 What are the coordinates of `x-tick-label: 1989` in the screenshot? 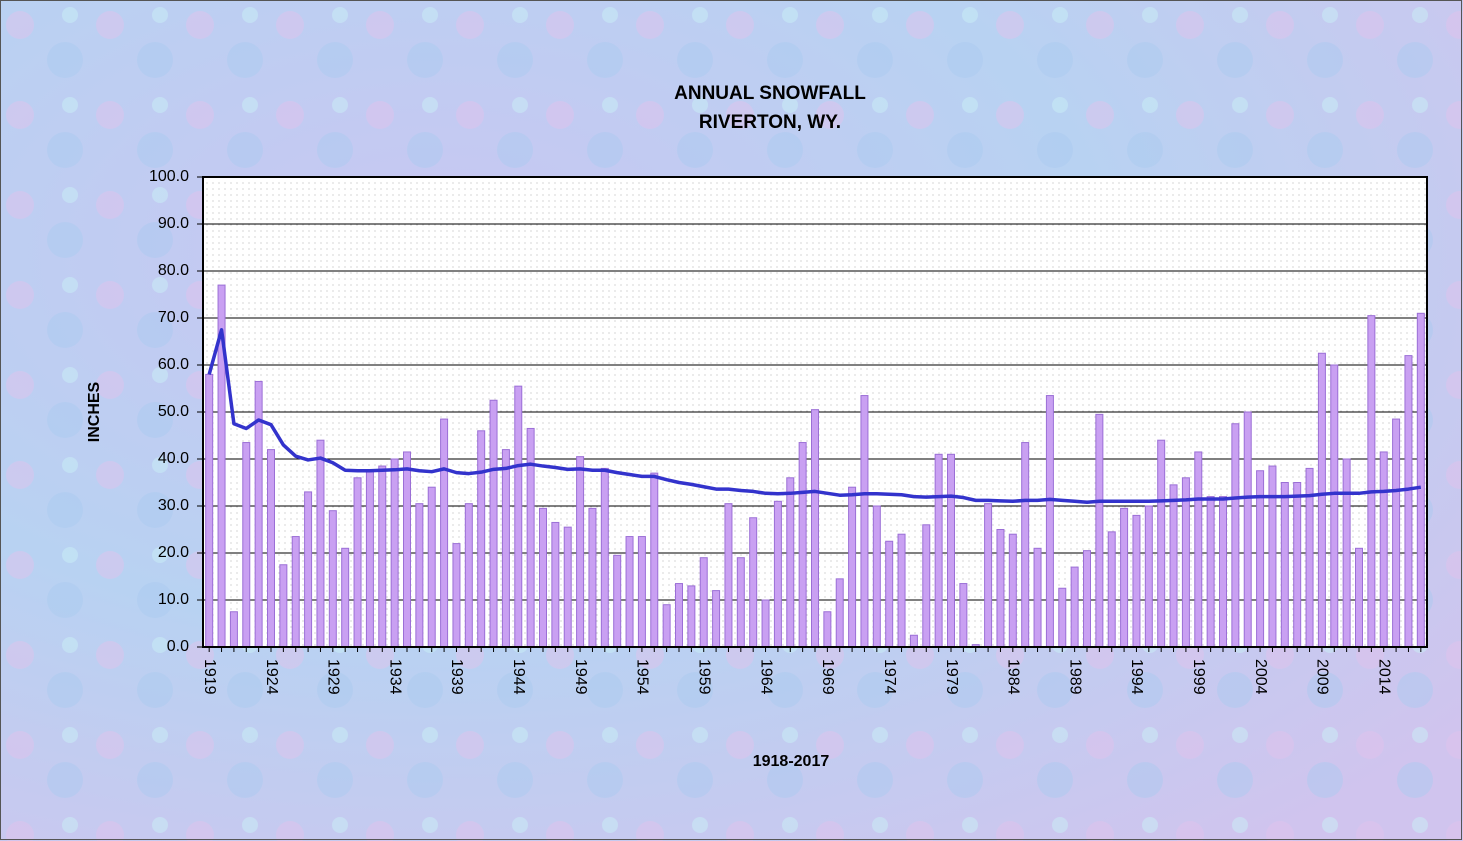 It's located at (1074, 677).